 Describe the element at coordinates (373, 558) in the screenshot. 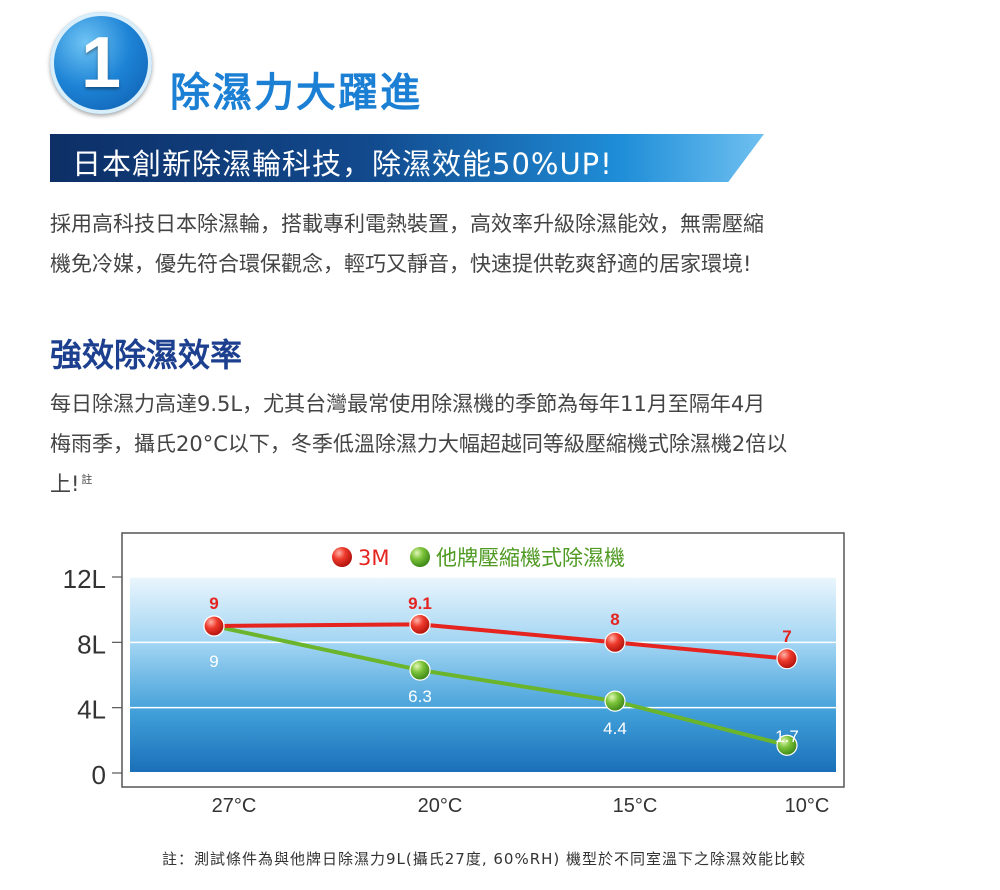

I see `legend-label-3m: 3M` at that location.